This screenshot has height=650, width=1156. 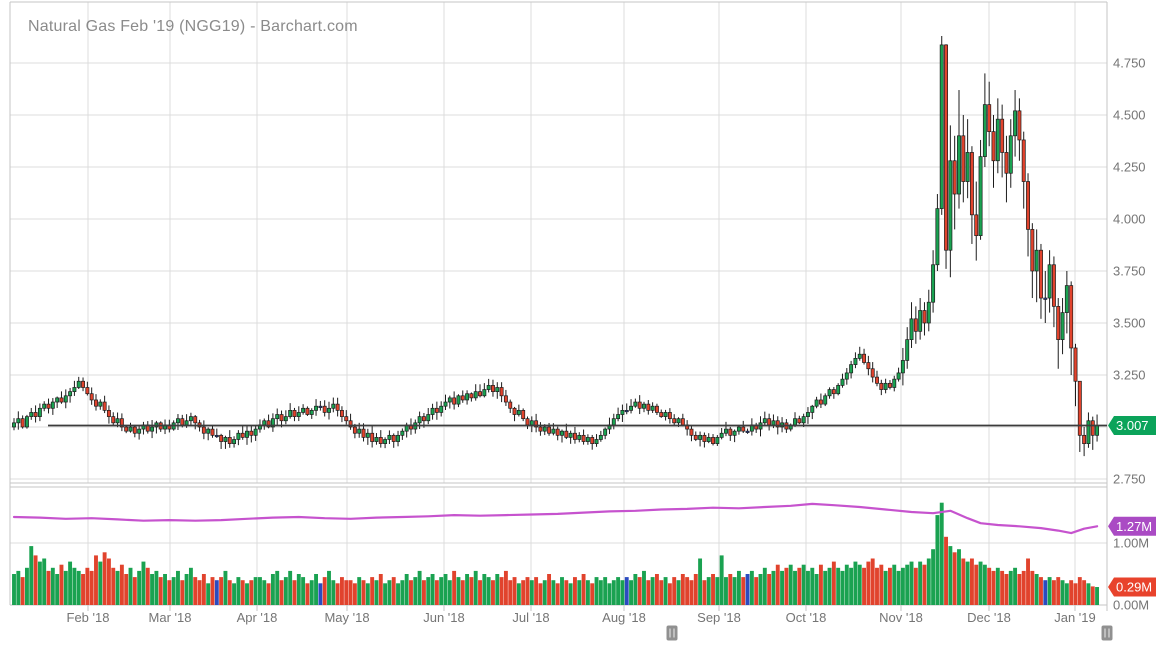 What do you see at coordinates (672, 633) in the screenshot?
I see `pan-handle-left` at bounding box center [672, 633].